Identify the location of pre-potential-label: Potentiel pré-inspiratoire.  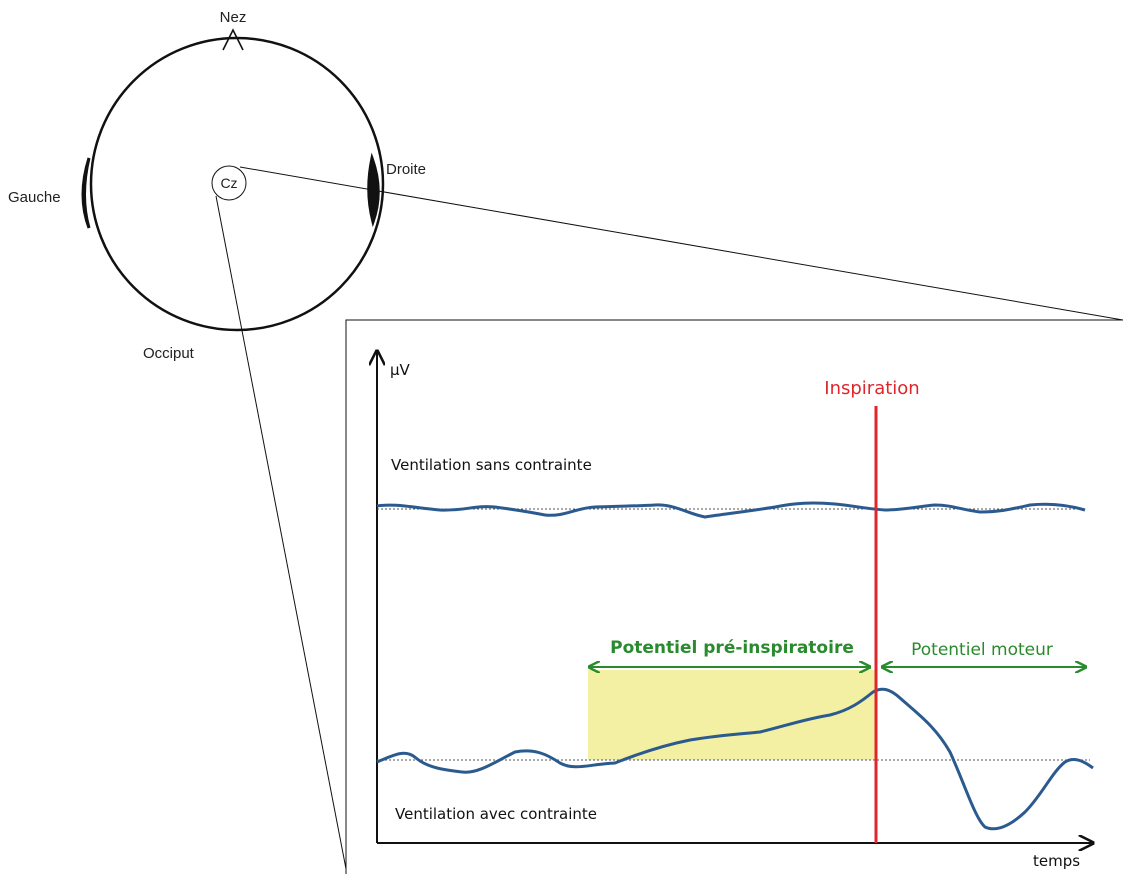
(732, 648).